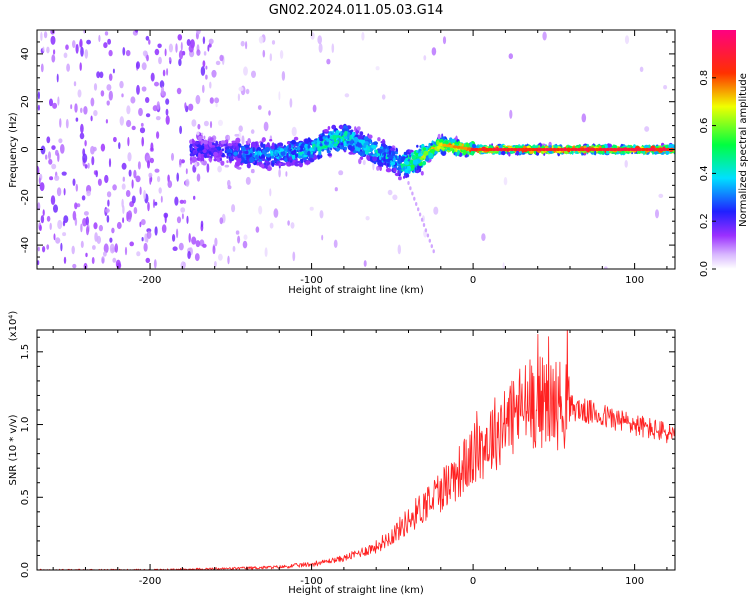 This screenshot has height=604, width=750. I want to click on y-tick-label: 1.5, so click(25, 352).